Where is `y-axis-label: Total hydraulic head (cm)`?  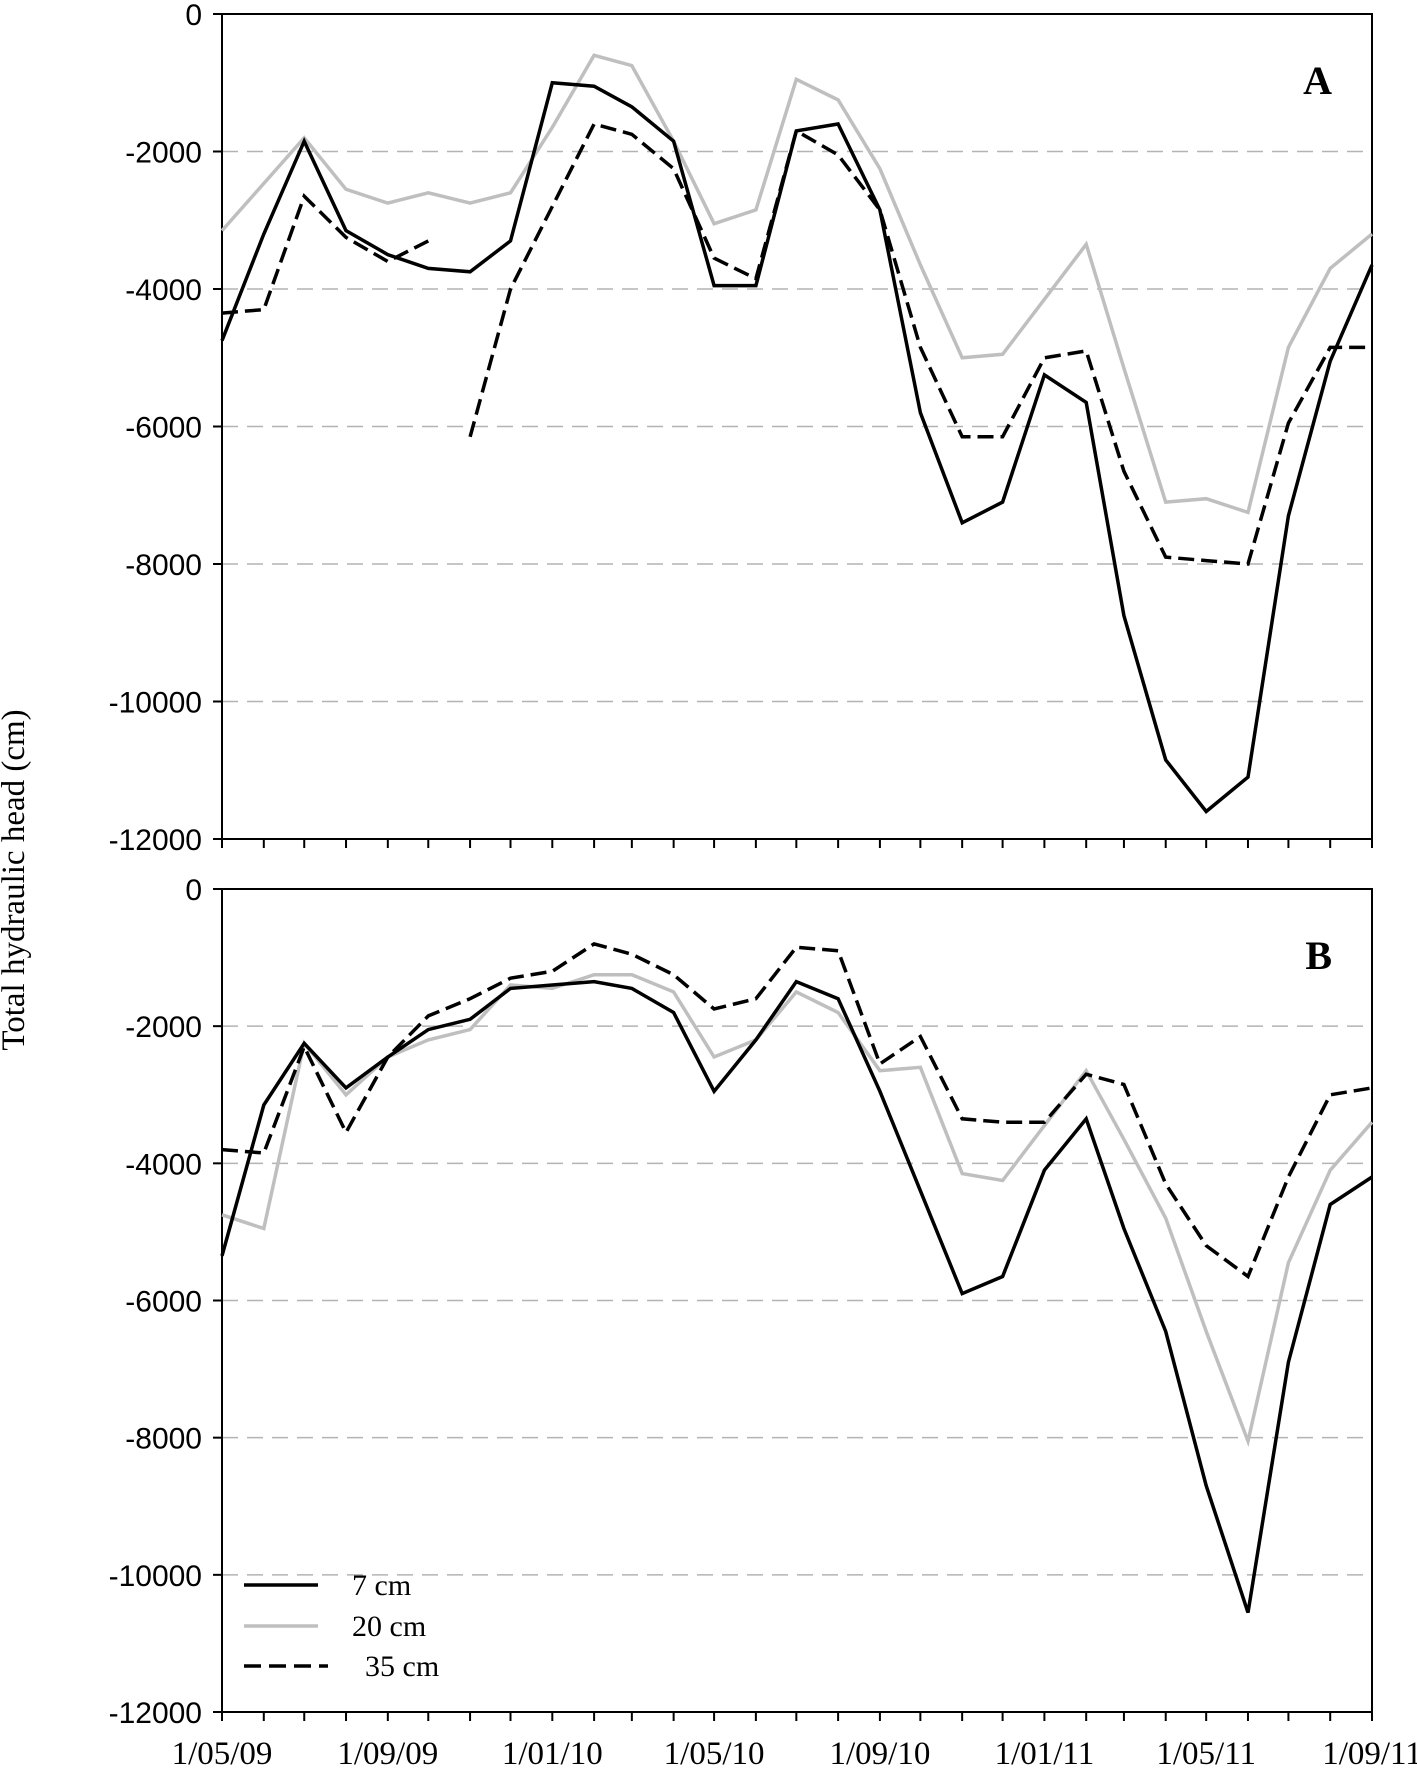 y-axis-label: Total hydraulic head (cm) is located at coordinates (16, 879).